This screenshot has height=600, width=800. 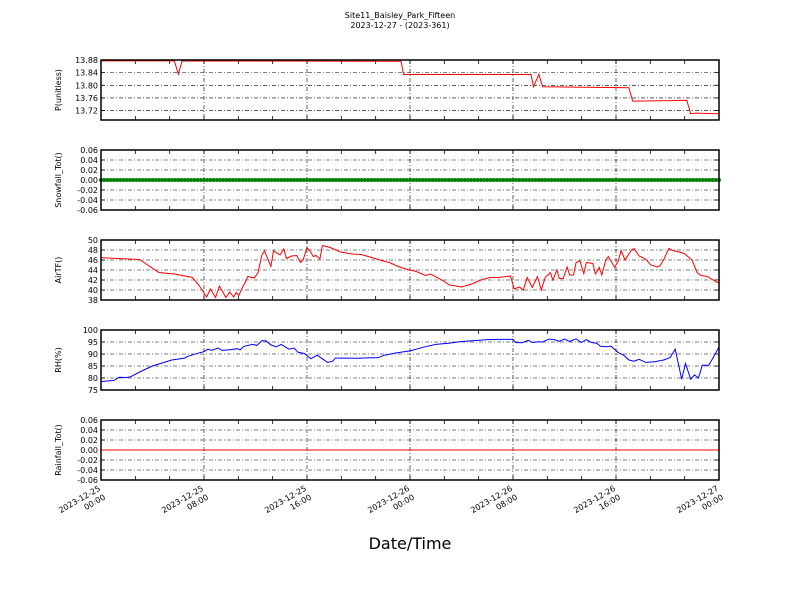 What do you see at coordinates (700, 504) in the screenshot?
I see `x-tick-label: 2023-12-2700:00` at bounding box center [700, 504].